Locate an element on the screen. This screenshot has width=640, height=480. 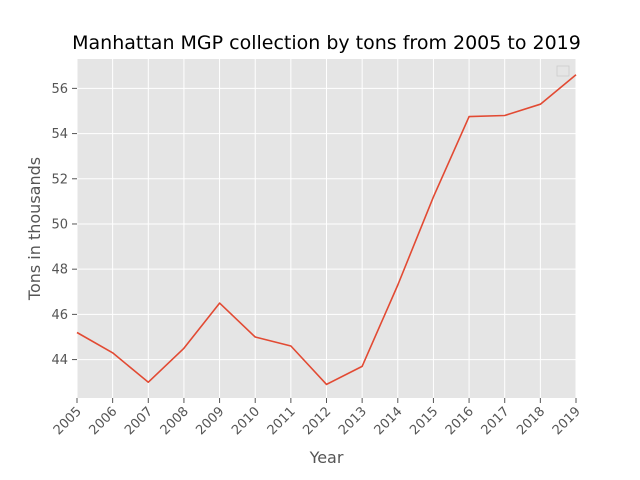
x-tick-label: 2006 is located at coordinates (103, 421).